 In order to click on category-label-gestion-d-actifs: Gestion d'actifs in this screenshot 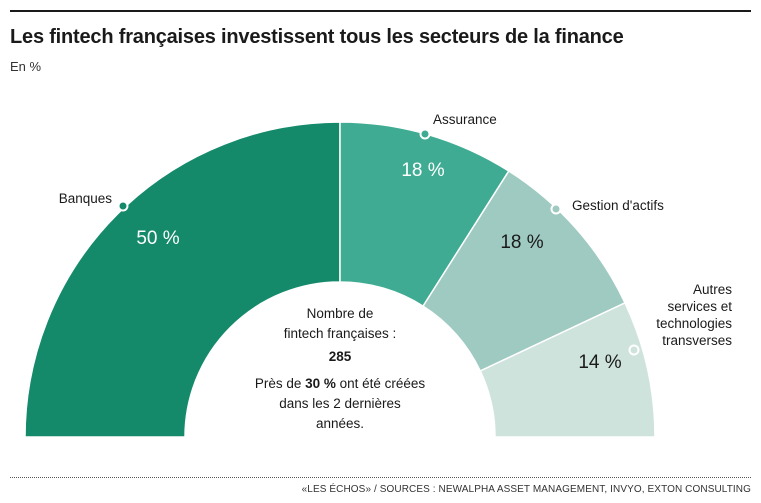, I will do `click(618, 205)`.